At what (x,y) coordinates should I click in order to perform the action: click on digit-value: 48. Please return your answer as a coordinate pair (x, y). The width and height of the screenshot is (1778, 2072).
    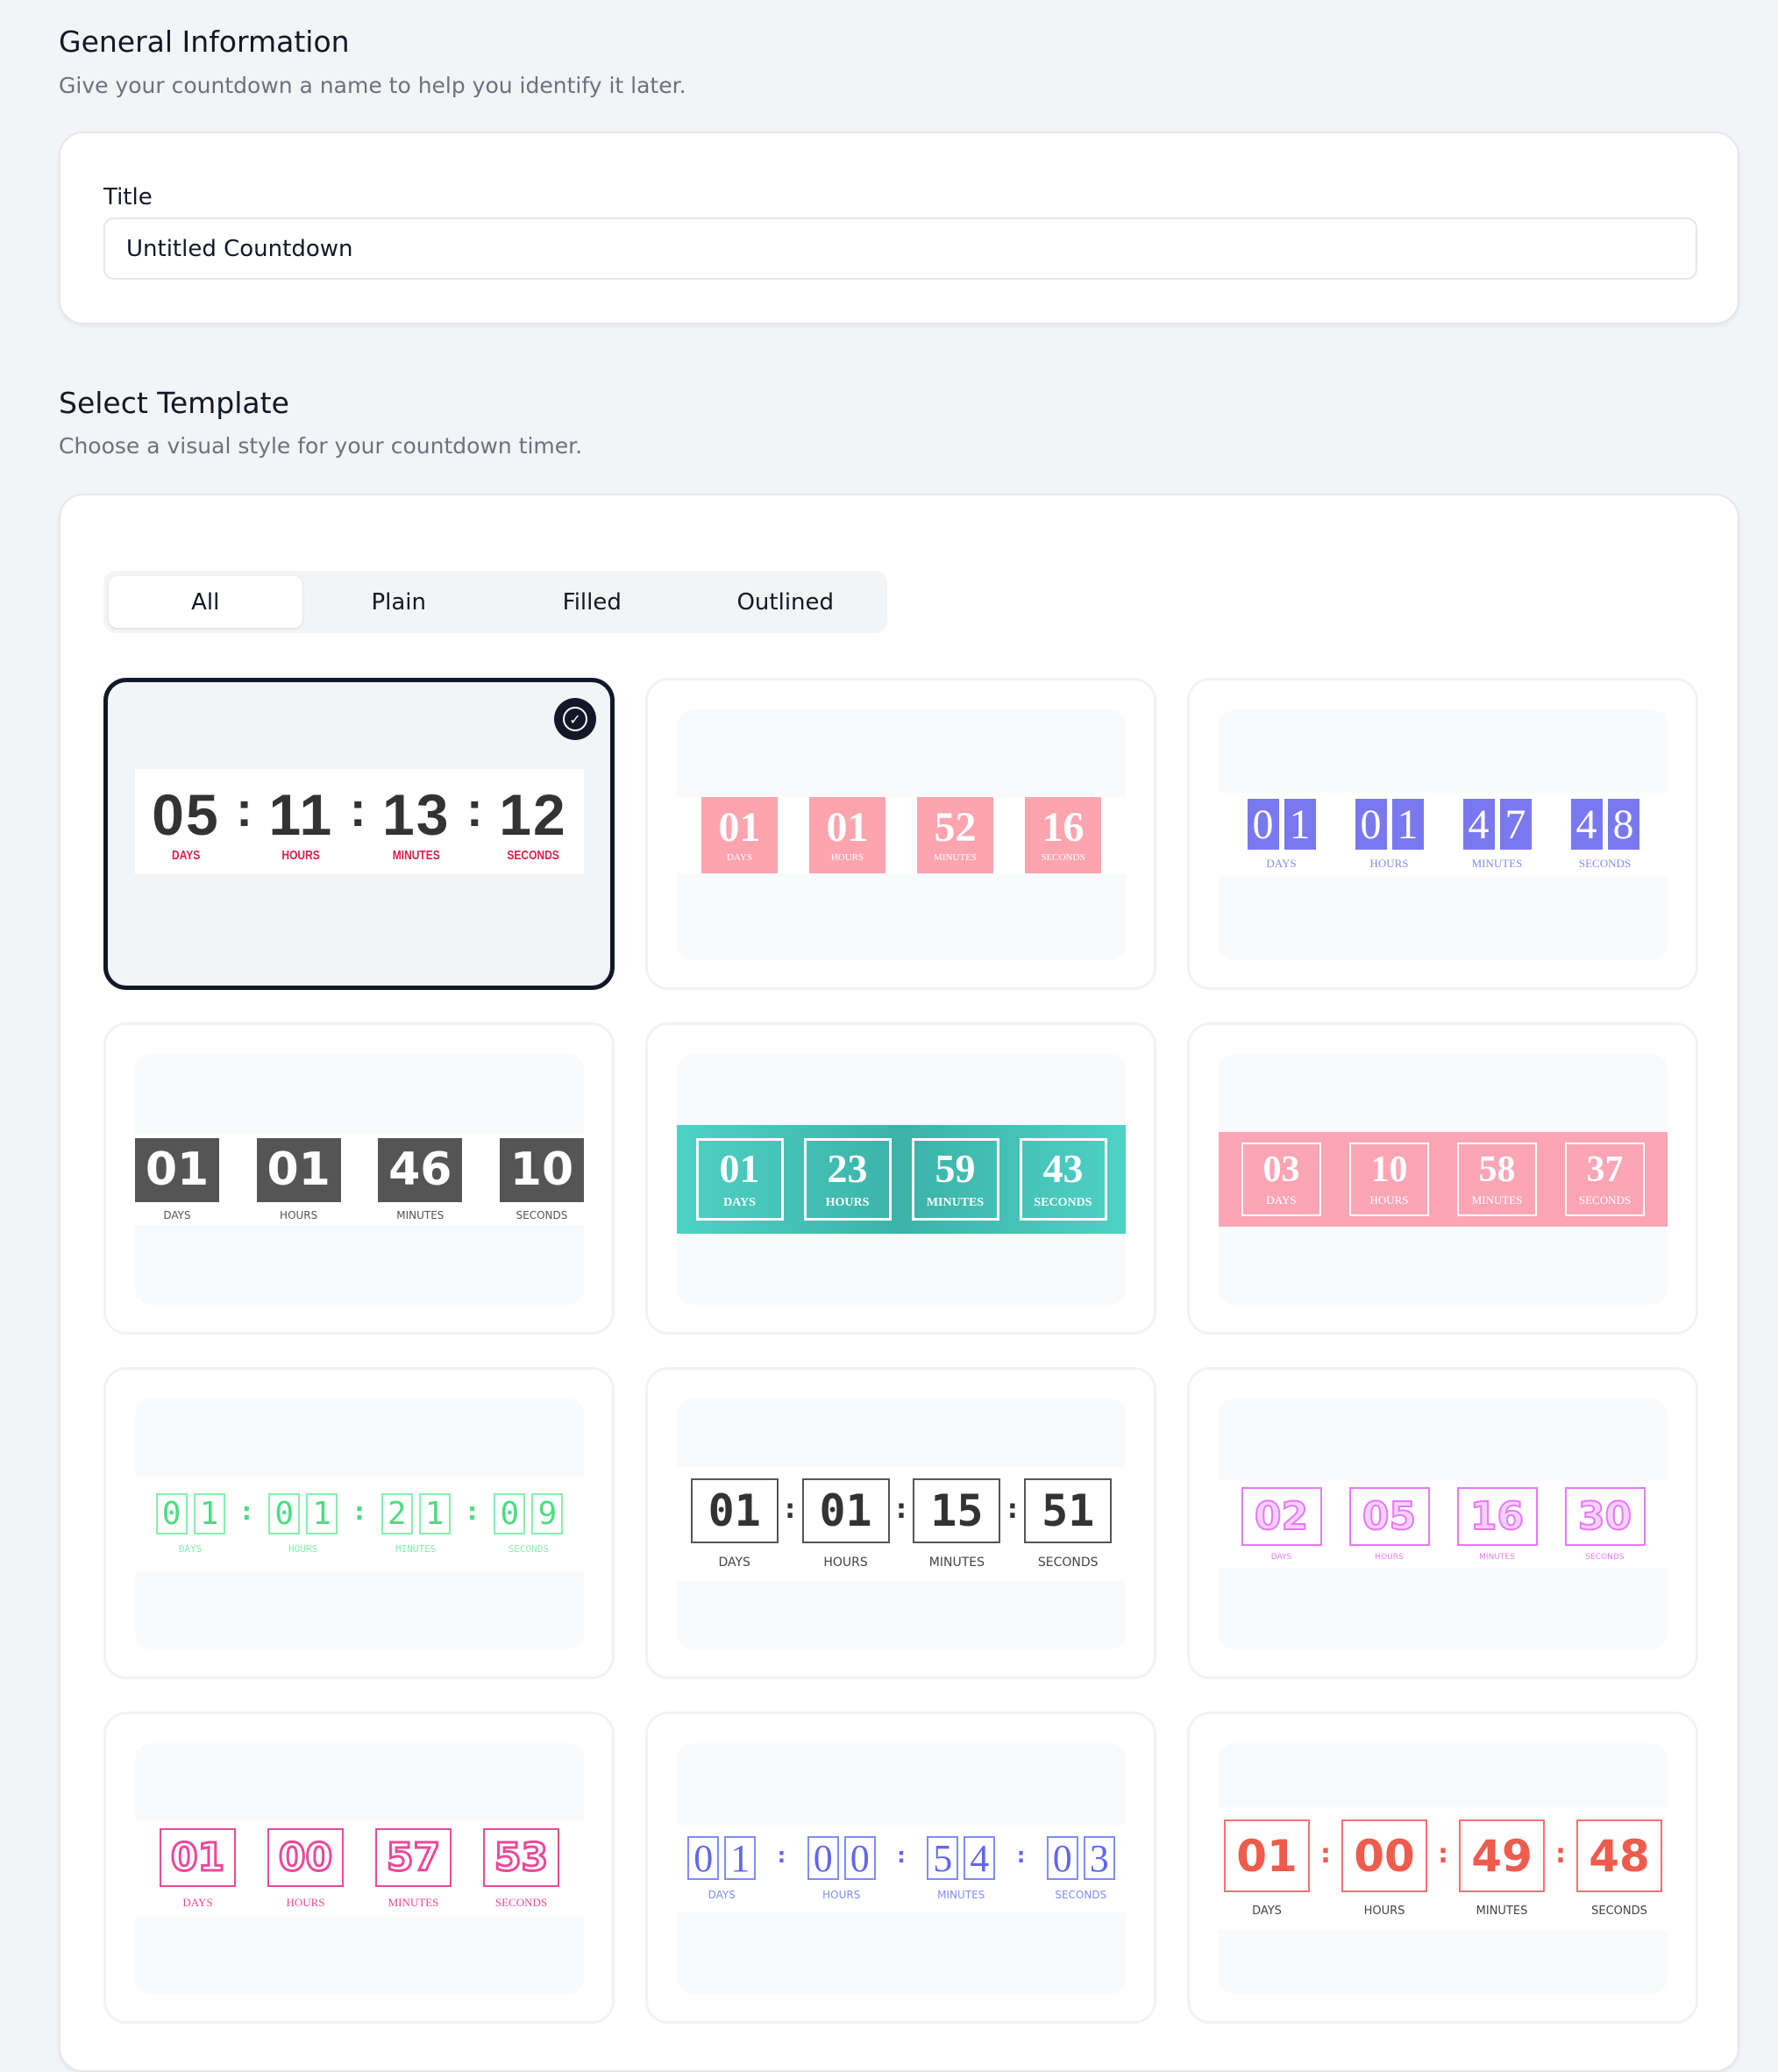
    Looking at the image, I should click on (1619, 1856).